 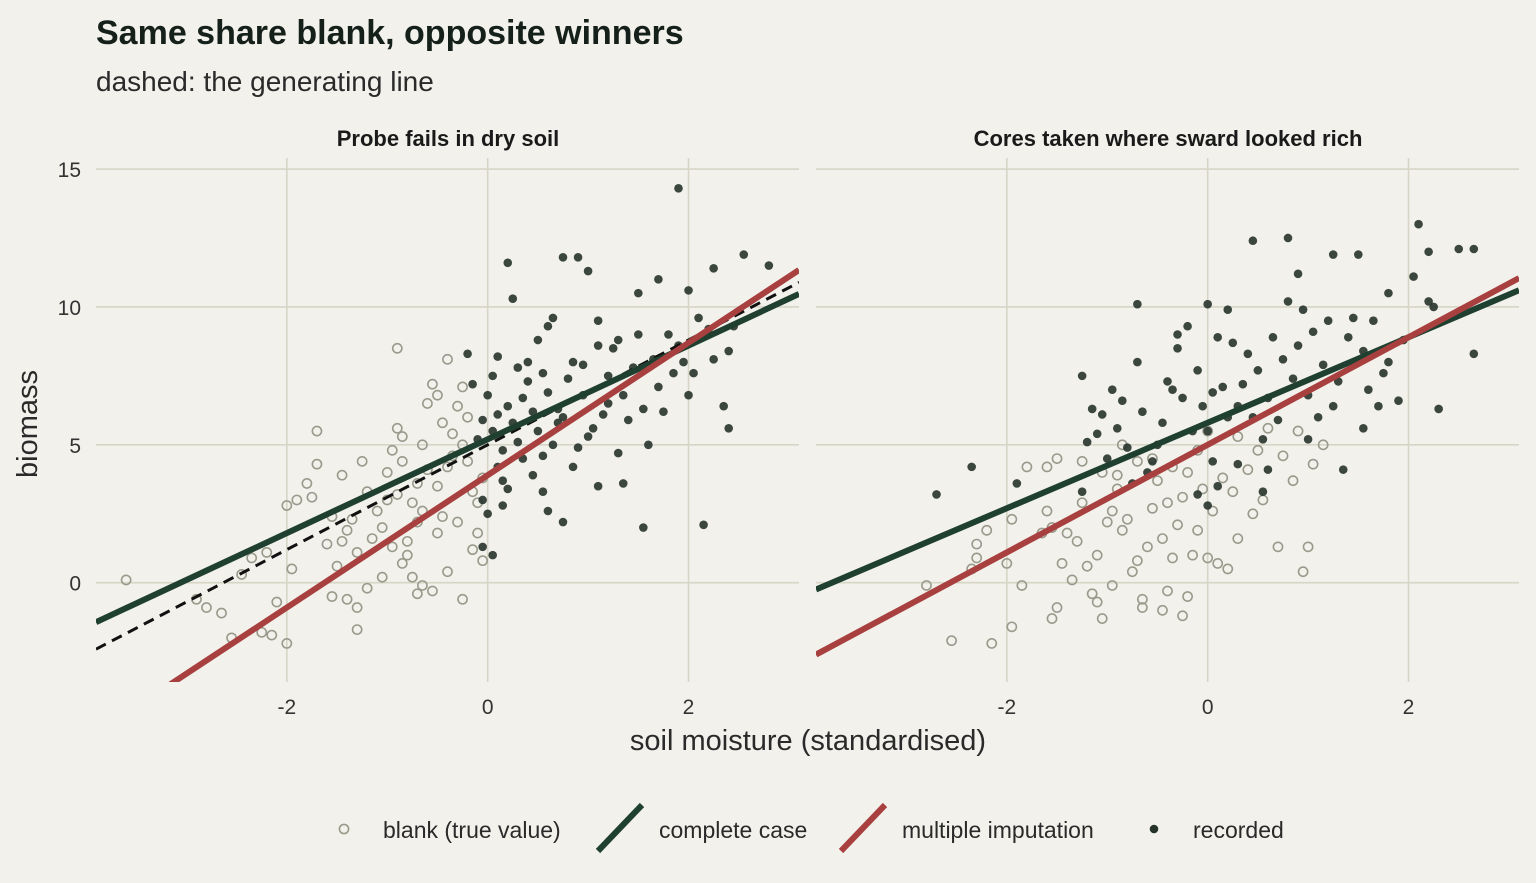 What do you see at coordinates (448, 138) in the screenshot?
I see `panel-title: Probe fails in dry soil` at bounding box center [448, 138].